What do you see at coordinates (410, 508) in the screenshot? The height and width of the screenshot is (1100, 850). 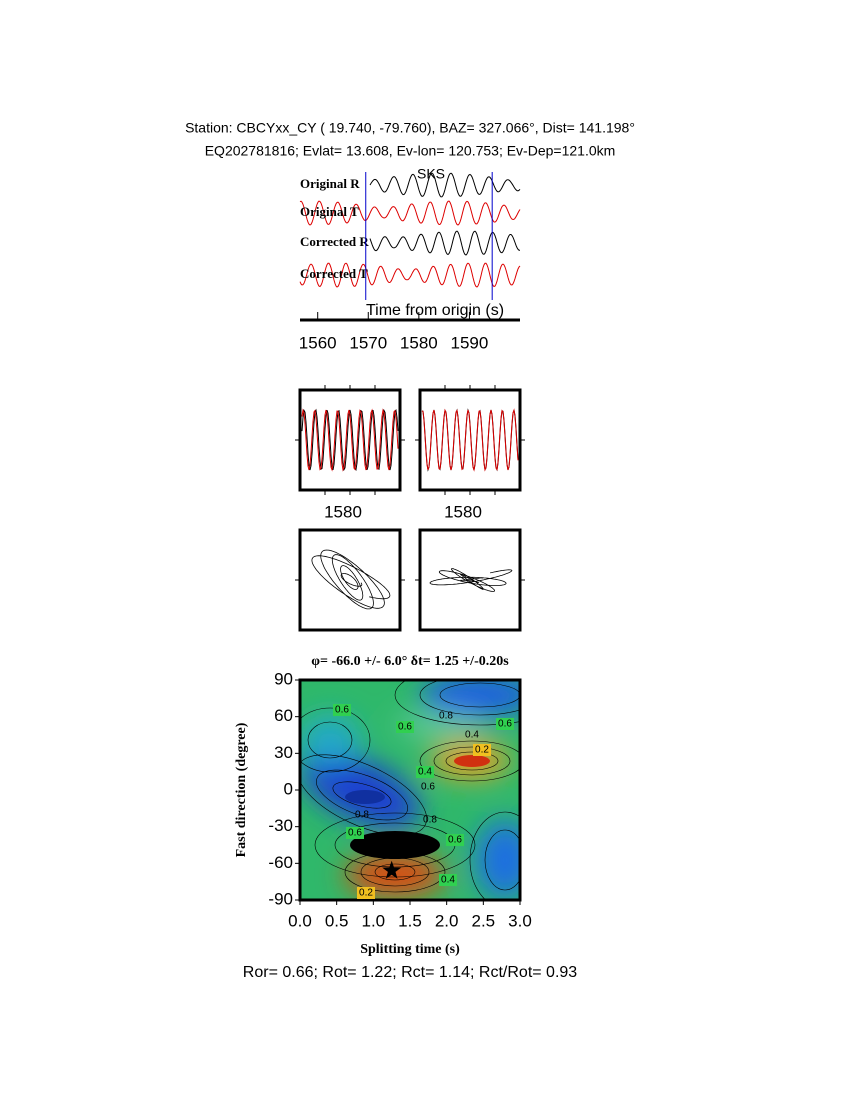 I see `small-panels: 1580 1580` at bounding box center [410, 508].